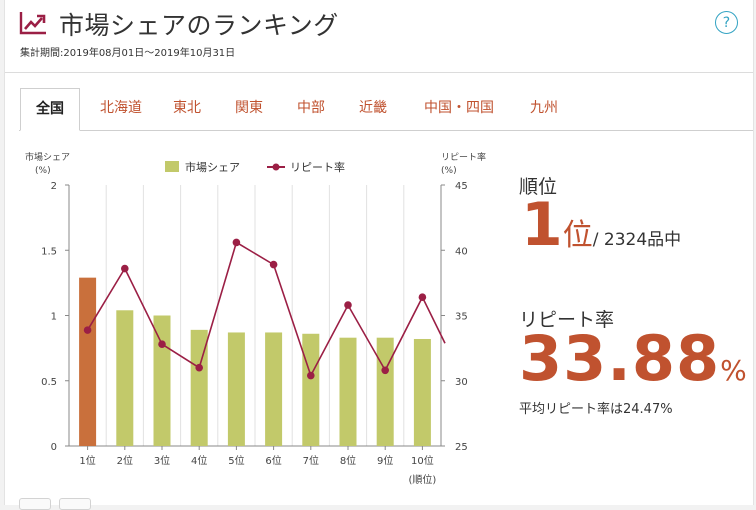  I want to click on left-axis-tick-label: 2, so click(54, 186).